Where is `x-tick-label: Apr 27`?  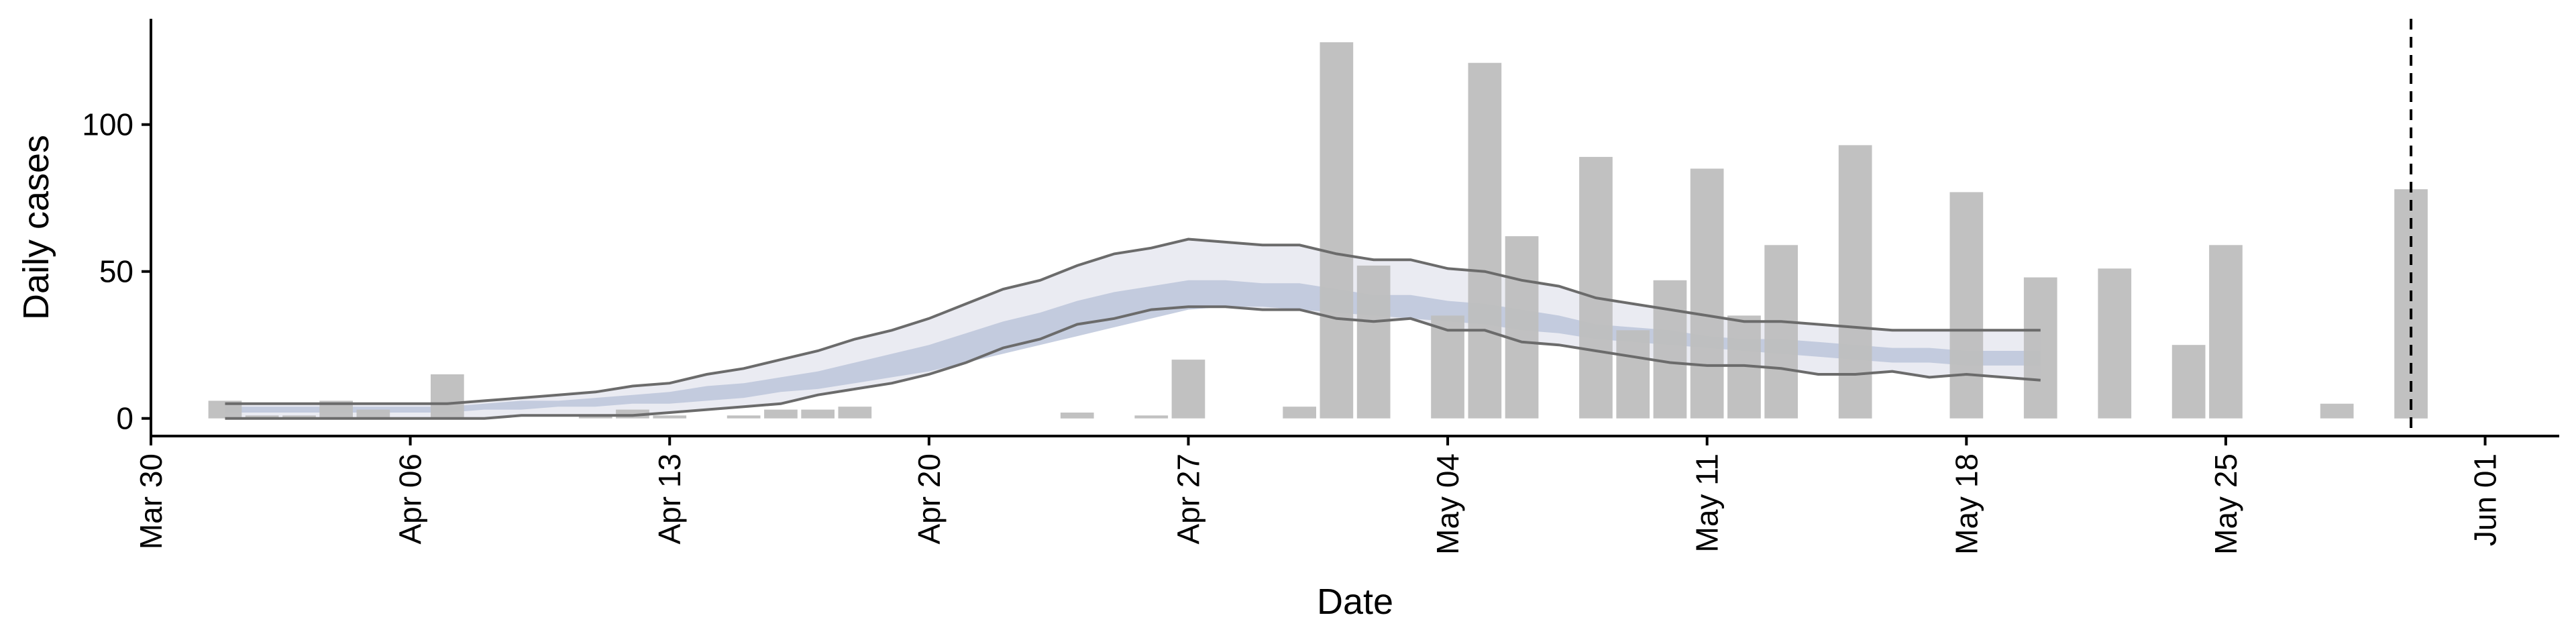 x-tick-label: Apr 27 is located at coordinates (1188, 499).